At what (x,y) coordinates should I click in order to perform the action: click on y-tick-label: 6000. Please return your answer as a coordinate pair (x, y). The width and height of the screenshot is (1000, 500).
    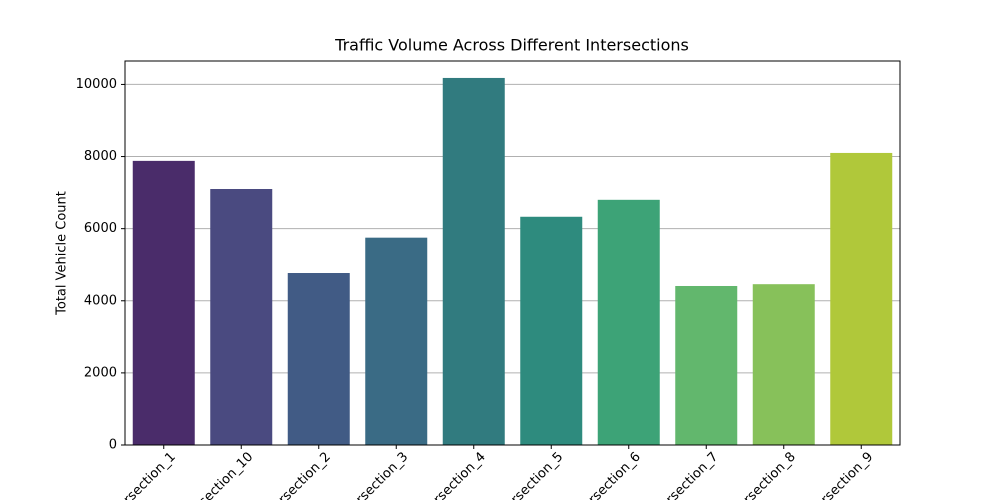
    Looking at the image, I should click on (100, 228).